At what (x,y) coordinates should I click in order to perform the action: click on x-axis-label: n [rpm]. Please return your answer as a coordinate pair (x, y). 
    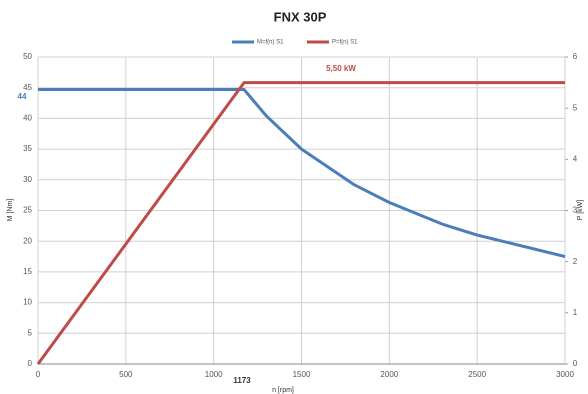
    Looking at the image, I should click on (283, 390).